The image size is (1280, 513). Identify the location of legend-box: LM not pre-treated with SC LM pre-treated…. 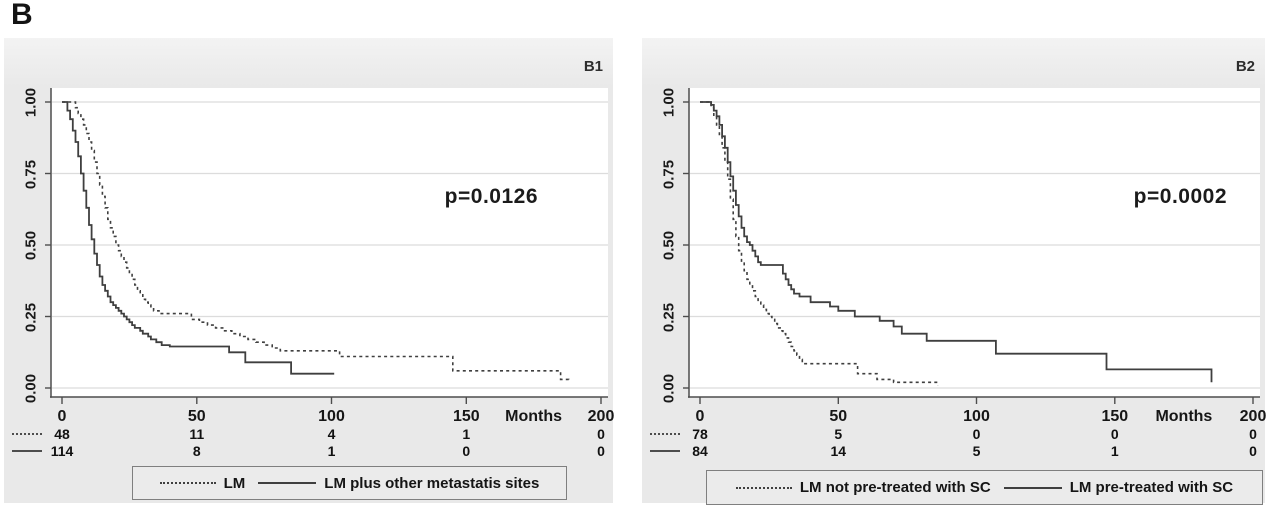
(984, 487).